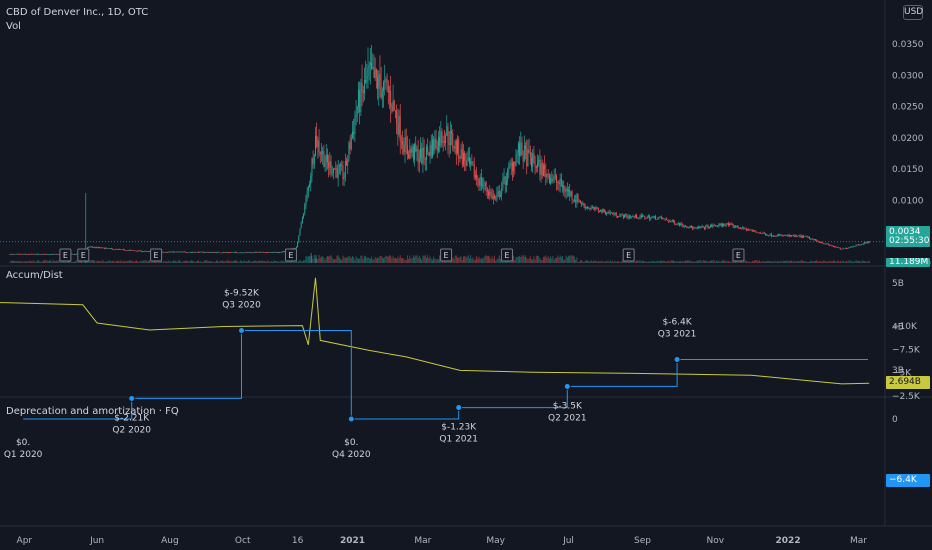  What do you see at coordinates (34, 275) in the screenshot?
I see `accum-title: Accum/Dist` at bounding box center [34, 275].